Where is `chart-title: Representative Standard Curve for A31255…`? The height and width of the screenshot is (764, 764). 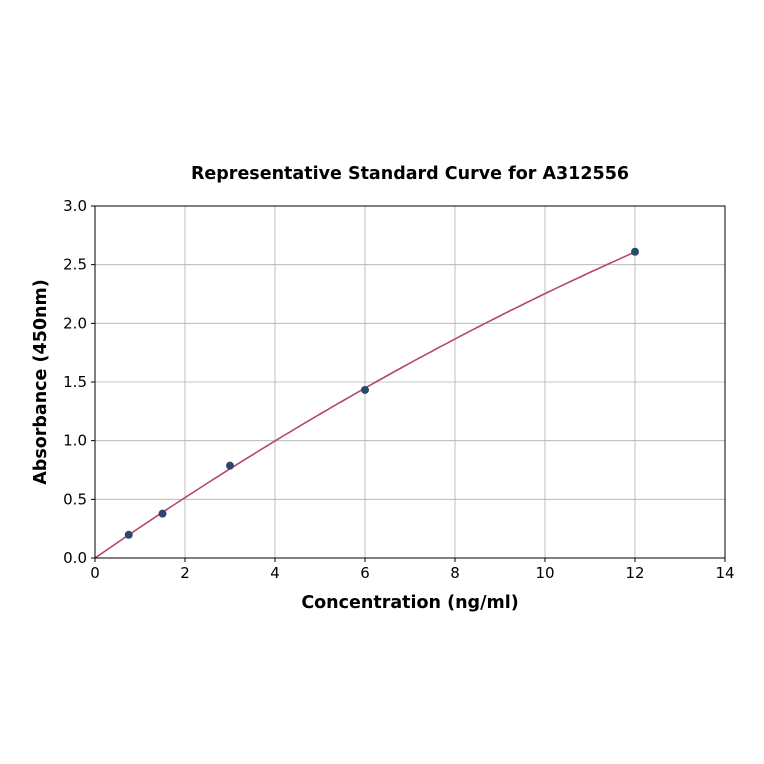
chart-title: Representative Standard Curve for A31255… is located at coordinates (410, 174).